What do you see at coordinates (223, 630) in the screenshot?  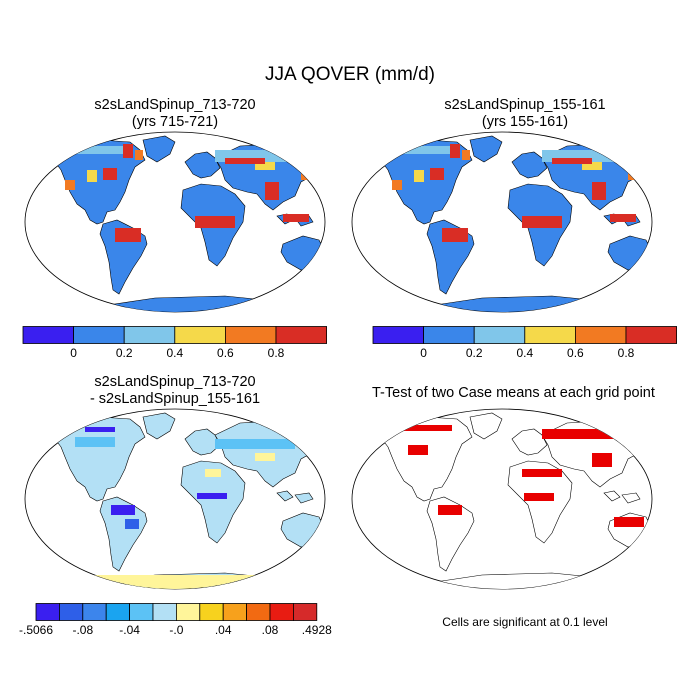 I see `colorbar-label: .04` at bounding box center [223, 630].